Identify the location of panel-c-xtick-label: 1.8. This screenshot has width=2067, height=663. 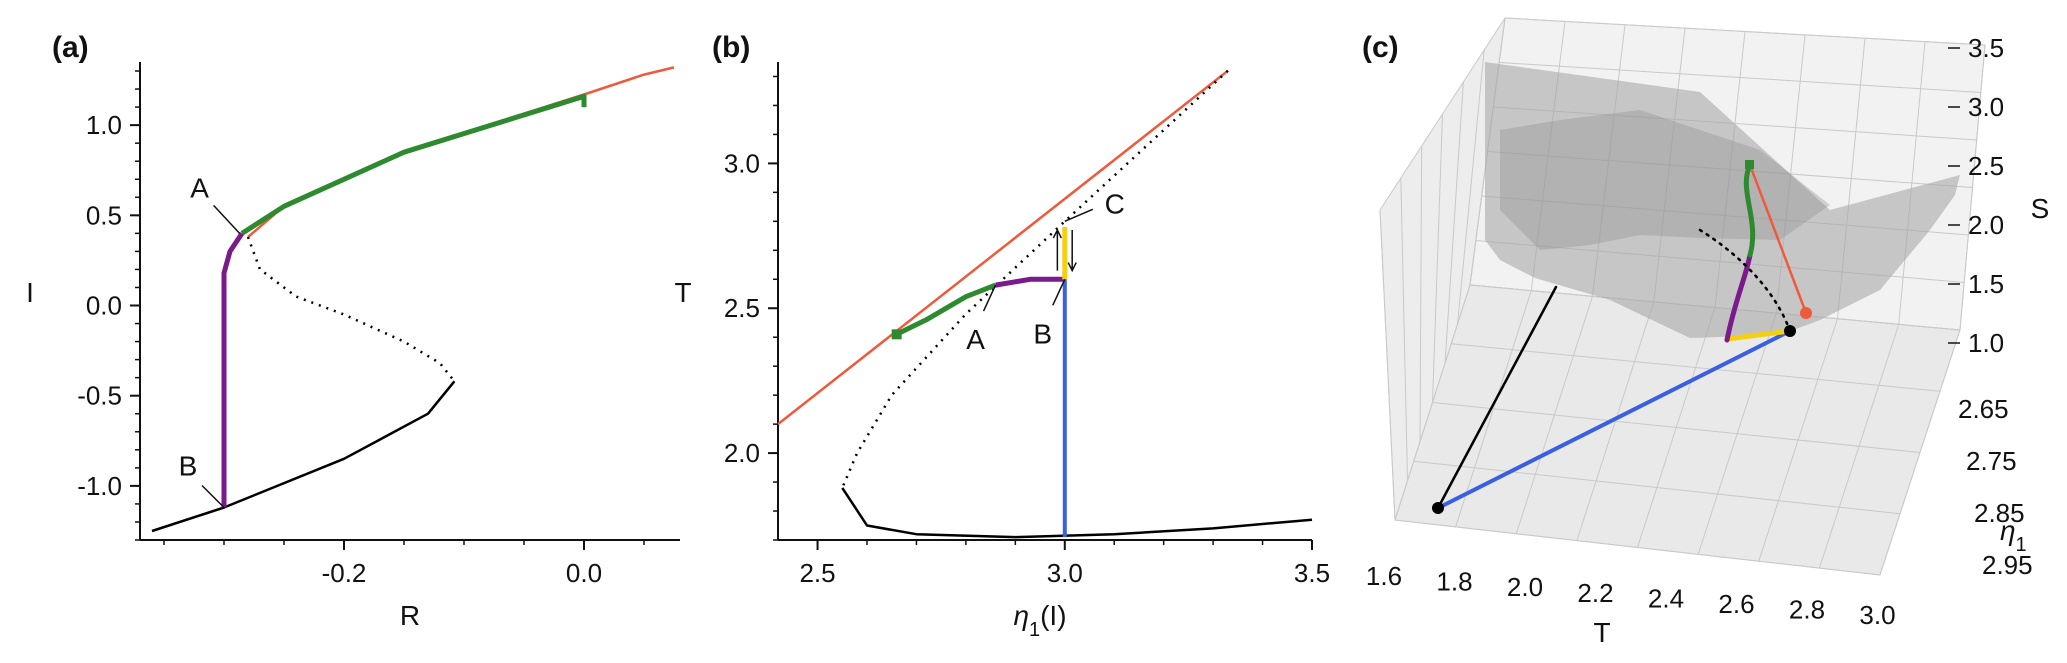
(1454, 582).